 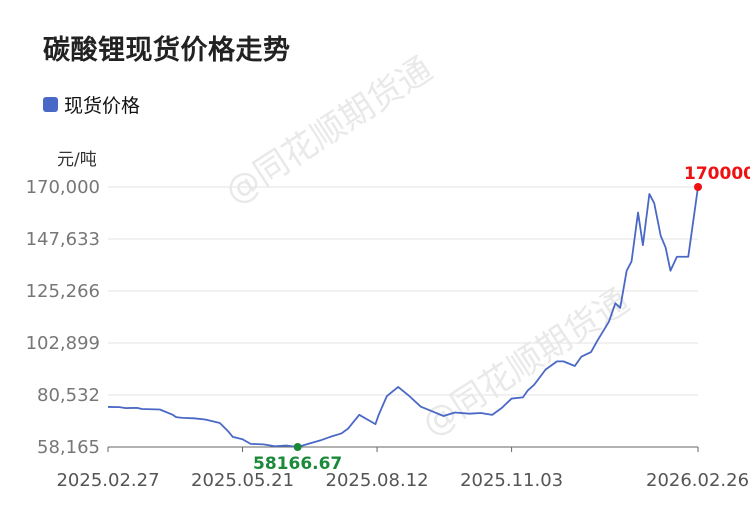 What do you see at coordinates (717, 174) in the screenshot?
I see `max-value-label: 170000` at bounding box center [717, 174].